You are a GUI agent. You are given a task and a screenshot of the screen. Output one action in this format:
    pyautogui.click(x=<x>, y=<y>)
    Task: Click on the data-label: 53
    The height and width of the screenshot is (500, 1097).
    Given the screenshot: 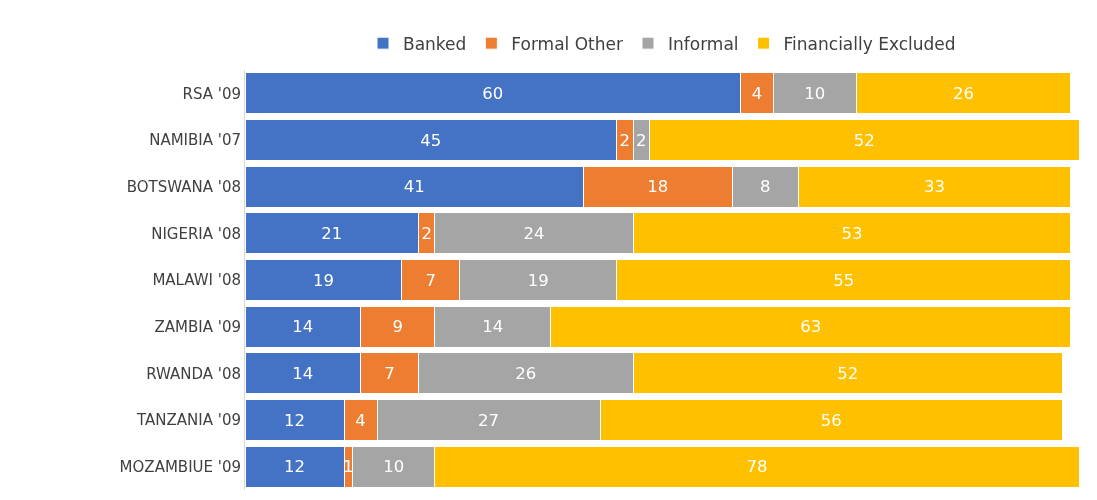 What is the action you would take?
    pyautogui.click(x=852, y=234)
    